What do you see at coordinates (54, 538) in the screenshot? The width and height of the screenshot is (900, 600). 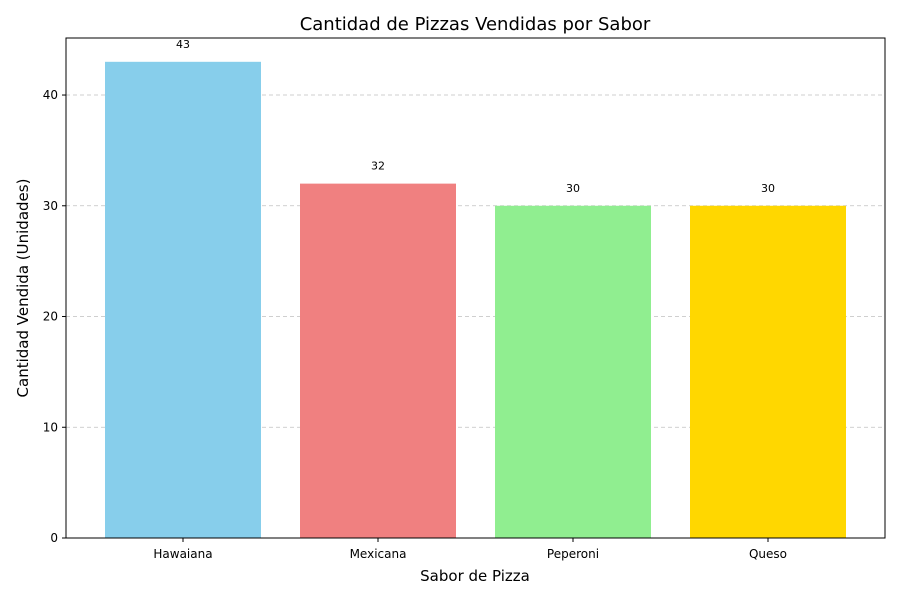 I see `y-tick-label: 0` at bounding box center [54, 538].